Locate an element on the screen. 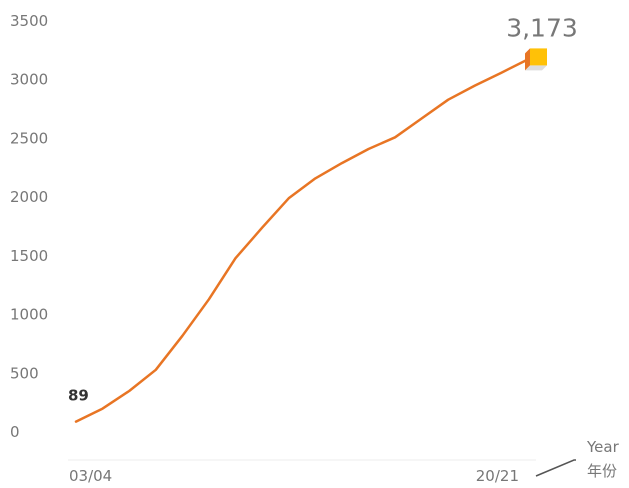 The image size is (629, 488). y-tick-label: 3500 is located at coordinates (29, 21).